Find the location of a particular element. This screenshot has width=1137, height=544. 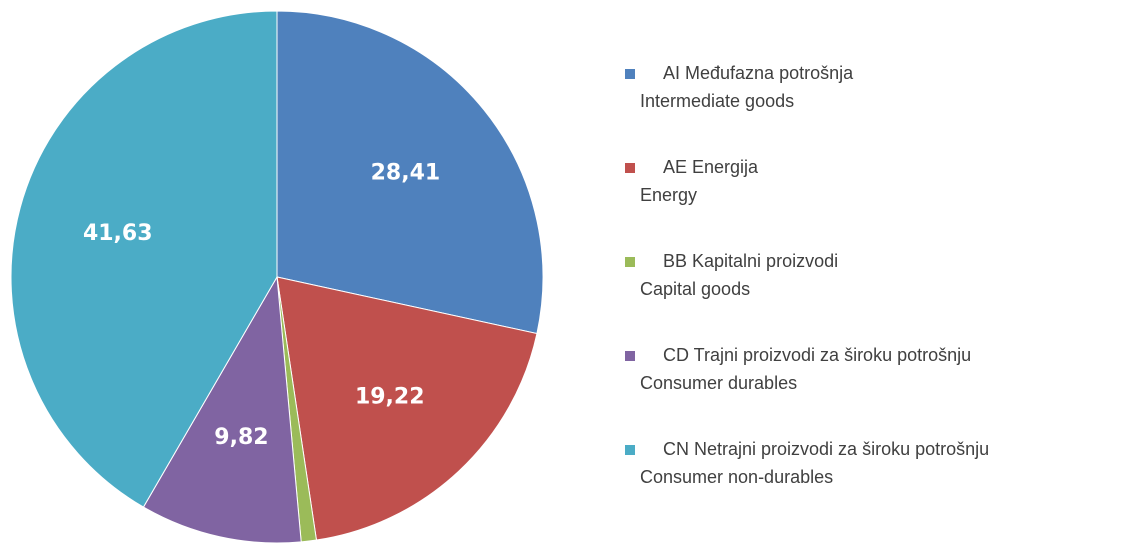

legend-label: Intermediate goods is located at coordinates (717, 101).